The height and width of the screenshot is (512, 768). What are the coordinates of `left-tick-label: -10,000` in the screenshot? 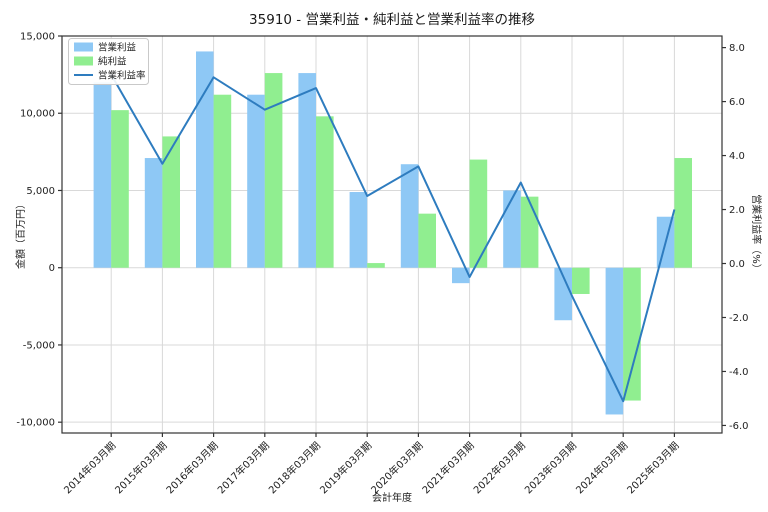 It's located at (35, 423).